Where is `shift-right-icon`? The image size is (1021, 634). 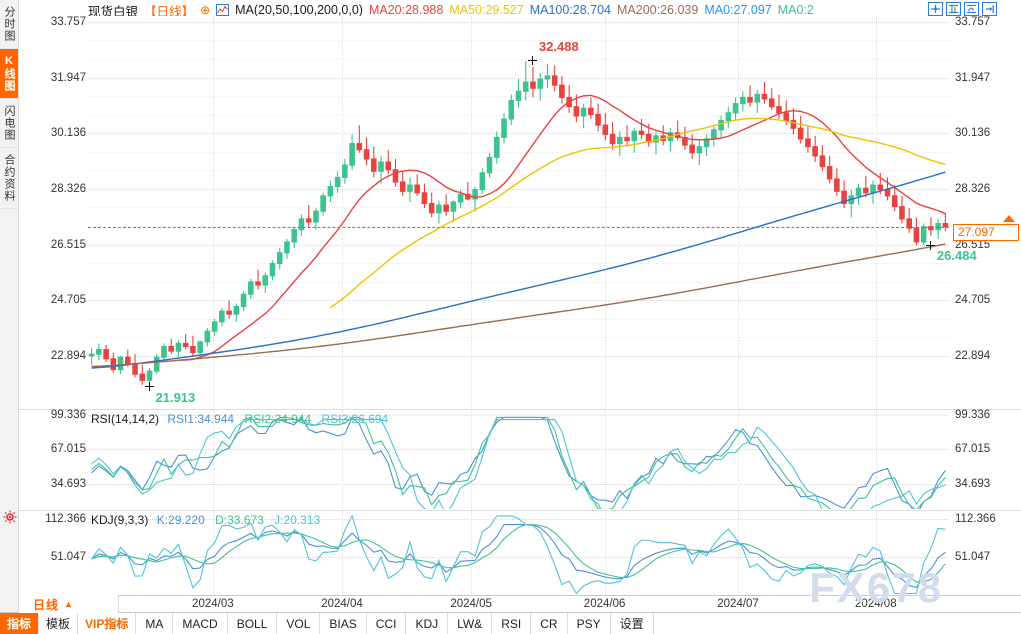 shift-right-icon is located at coordinates (989, 9).